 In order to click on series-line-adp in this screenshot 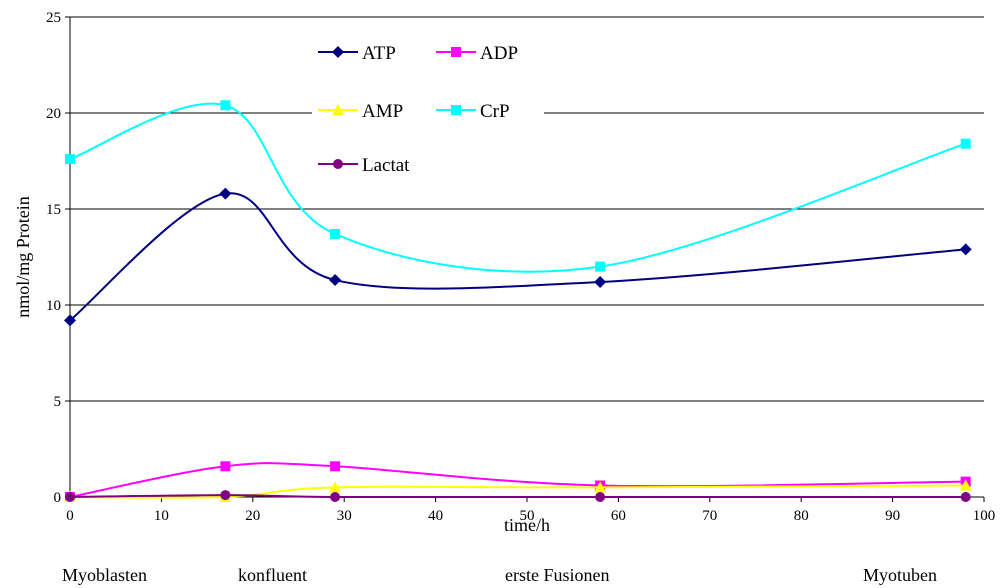, I will do `click(517, 480)`.